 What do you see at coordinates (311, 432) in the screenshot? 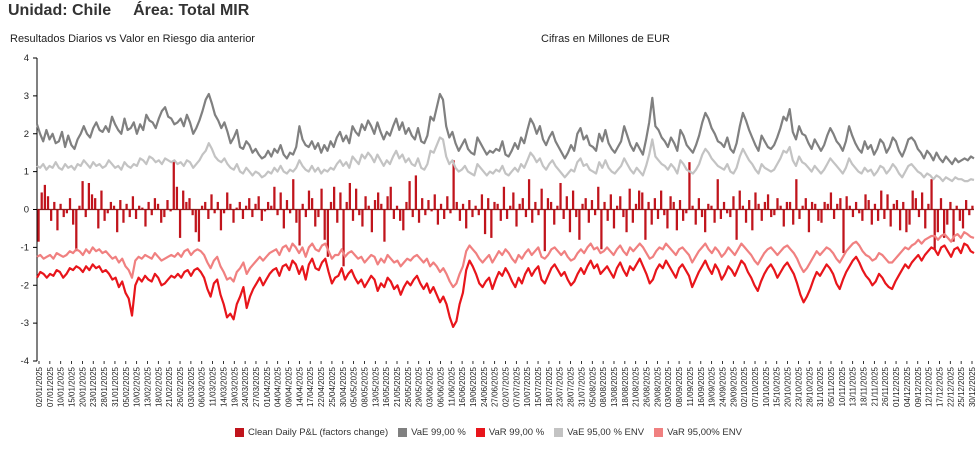
I see `legend-item-pnl: Clean Daily P&L (factors change)` at bounding box center [311, 432].